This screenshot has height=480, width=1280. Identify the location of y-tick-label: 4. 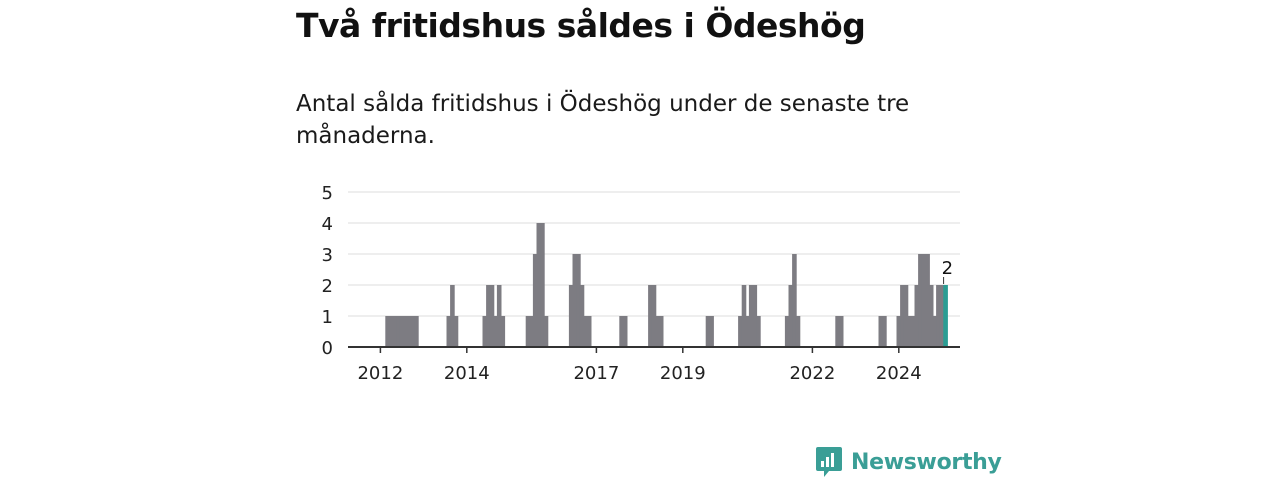
(327, 224).